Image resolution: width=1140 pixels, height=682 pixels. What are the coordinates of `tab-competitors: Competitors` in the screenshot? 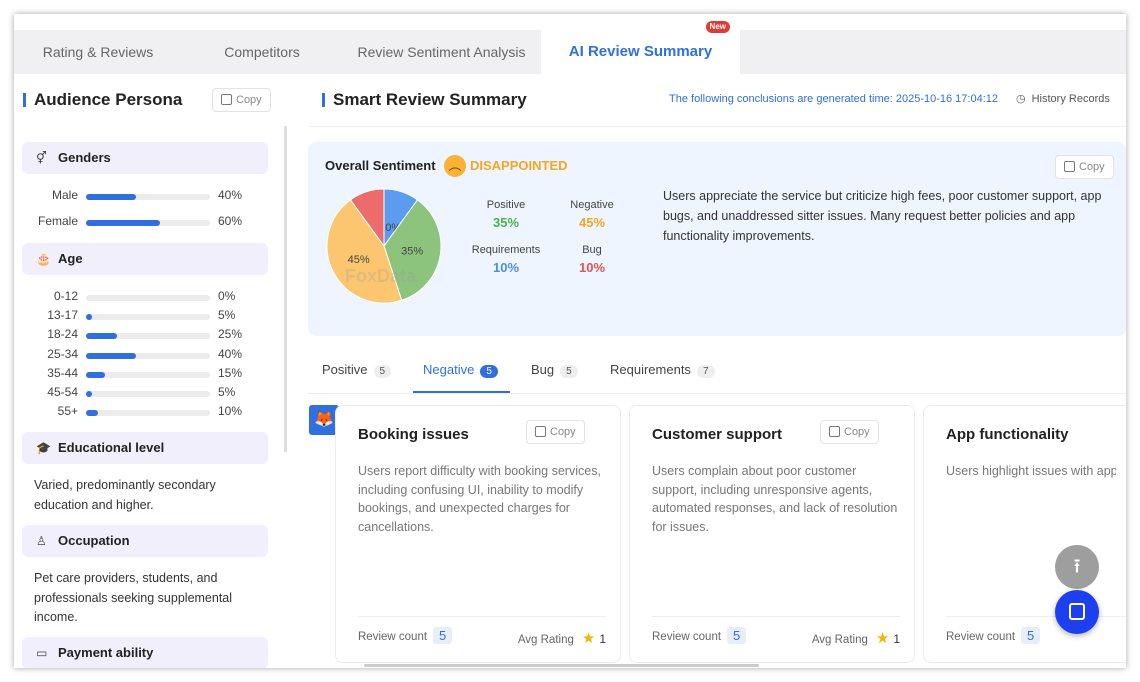 It's located at (262, 52).